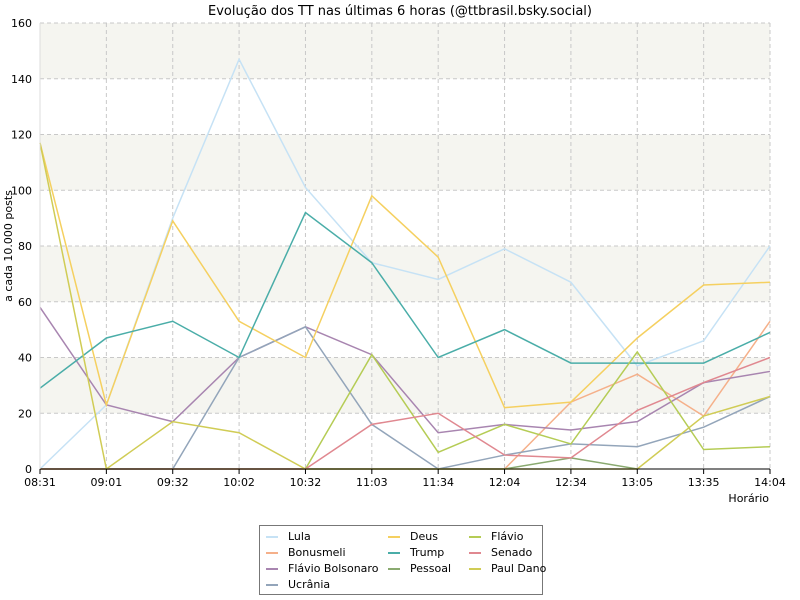  I want to click on y-tick-label: 40, so click(25, 358).